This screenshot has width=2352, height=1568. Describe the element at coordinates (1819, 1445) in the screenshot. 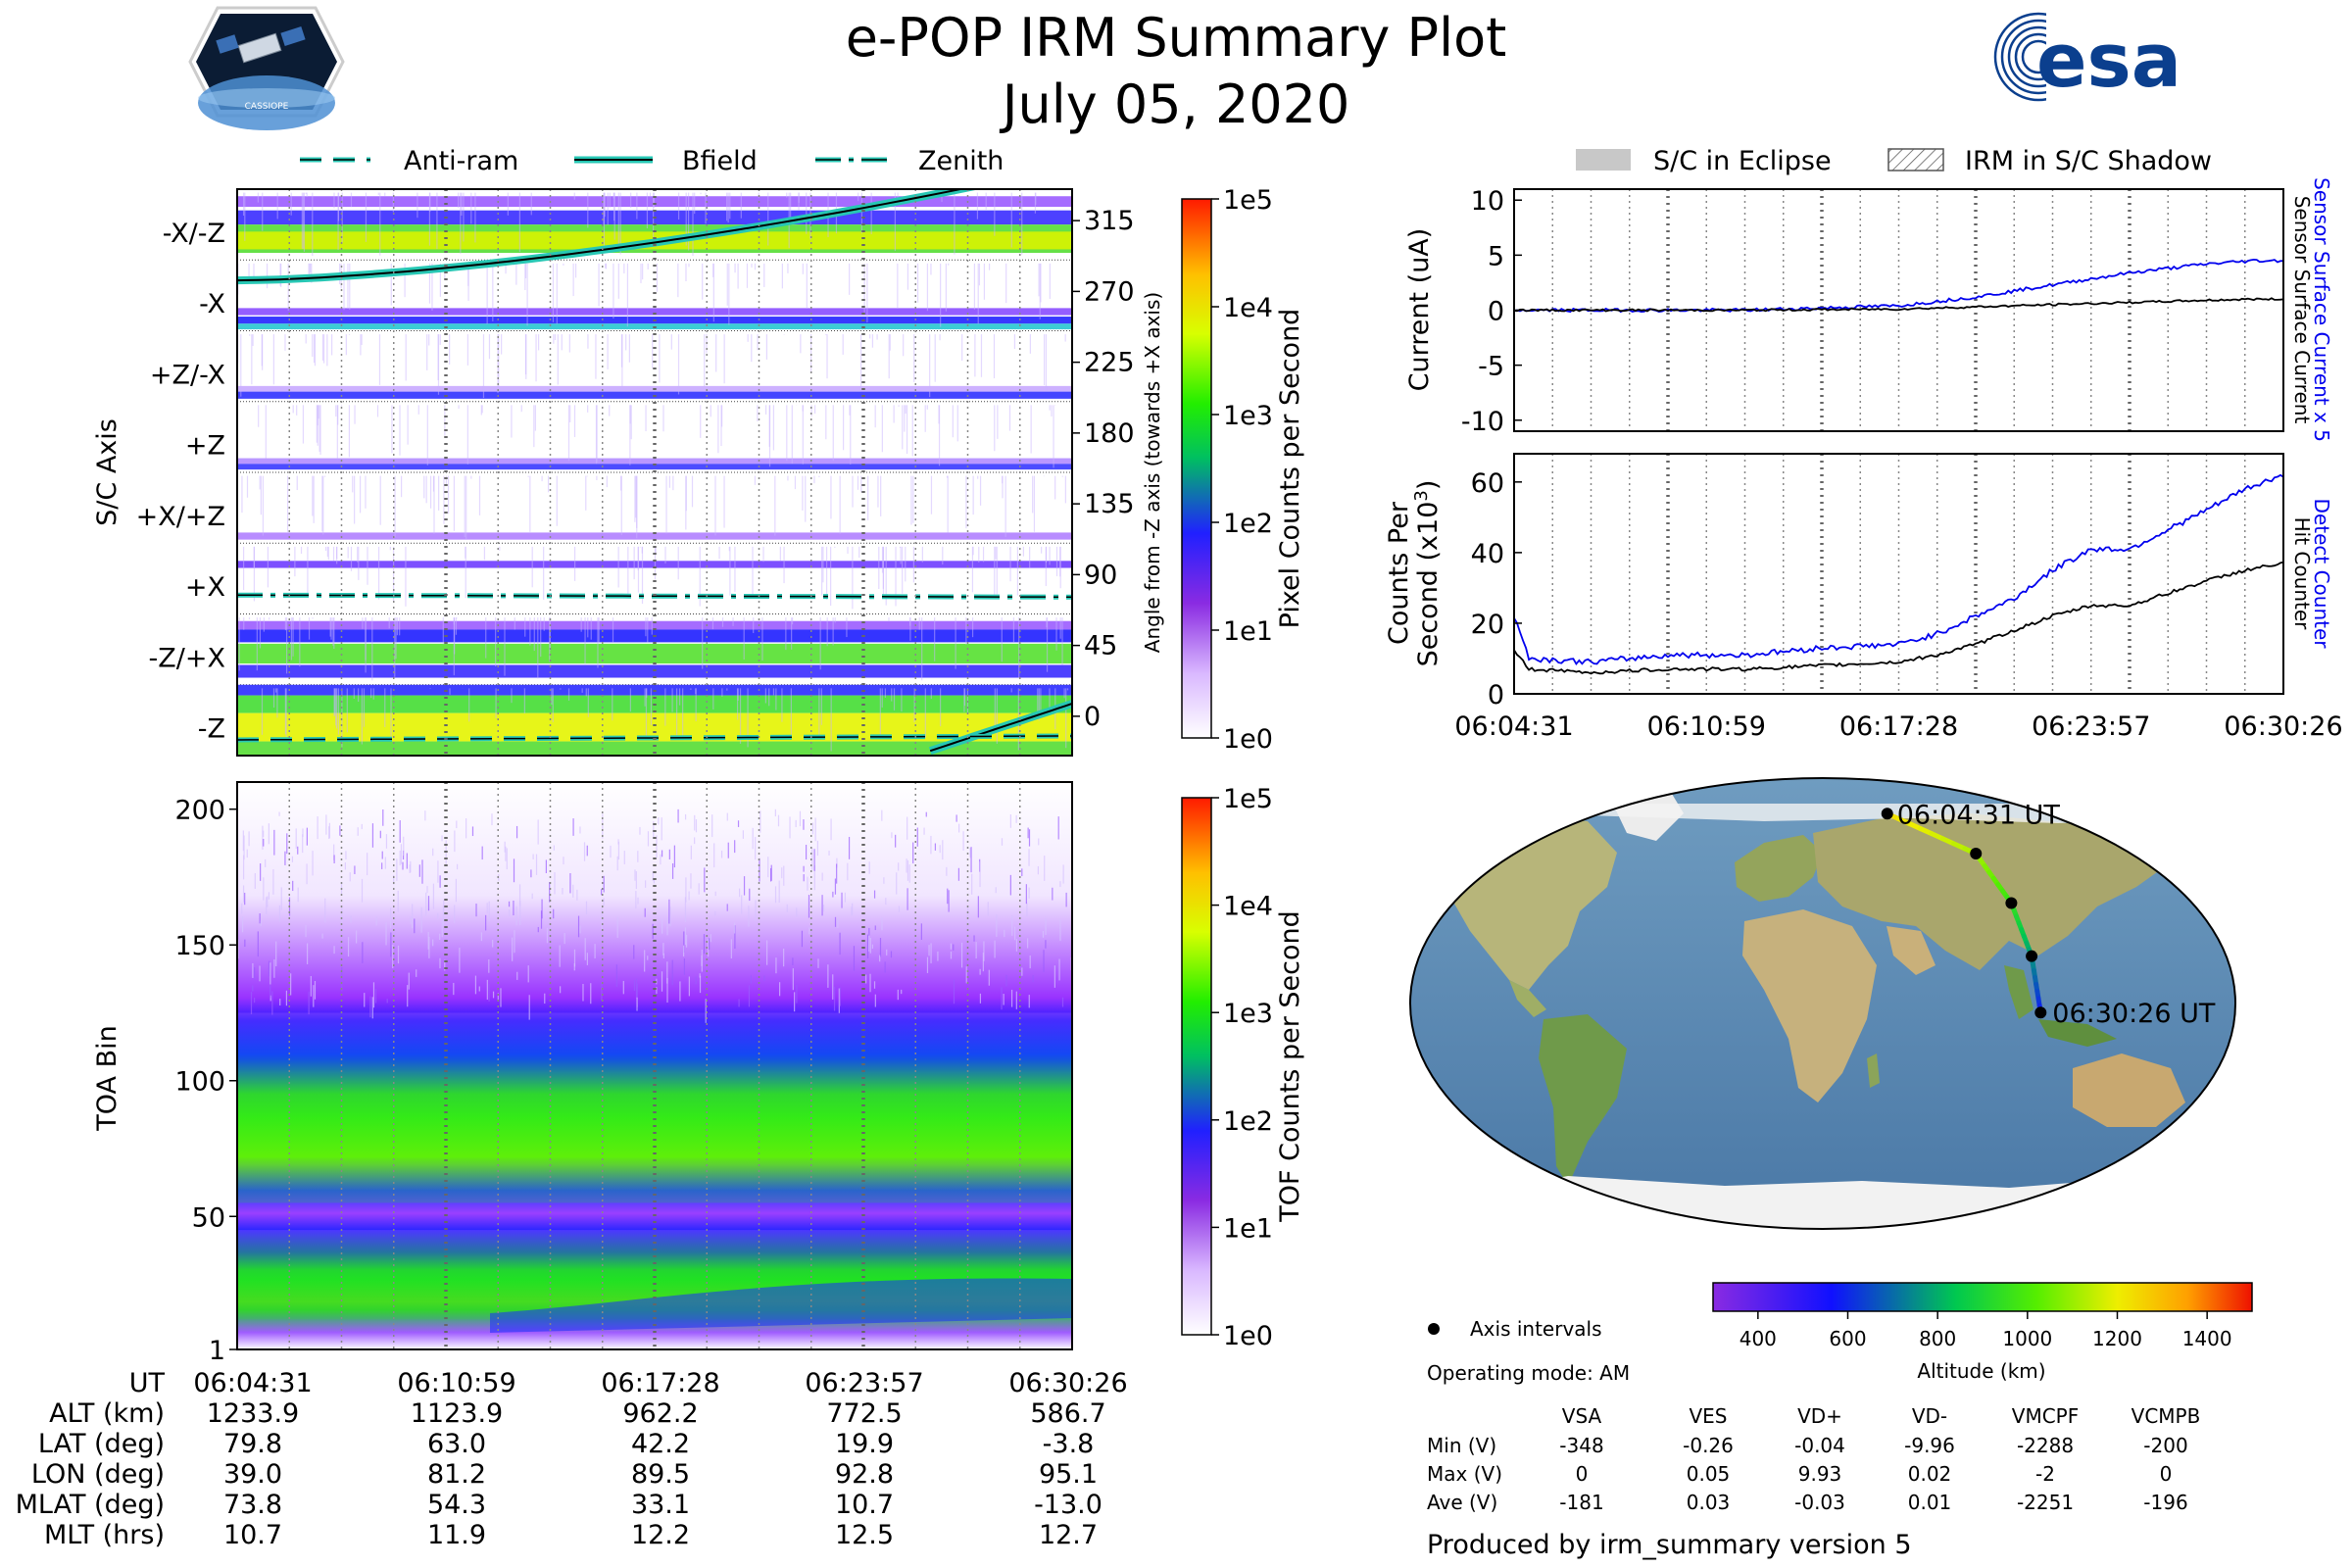

I see `voltage-cell: -0.04` at that location.